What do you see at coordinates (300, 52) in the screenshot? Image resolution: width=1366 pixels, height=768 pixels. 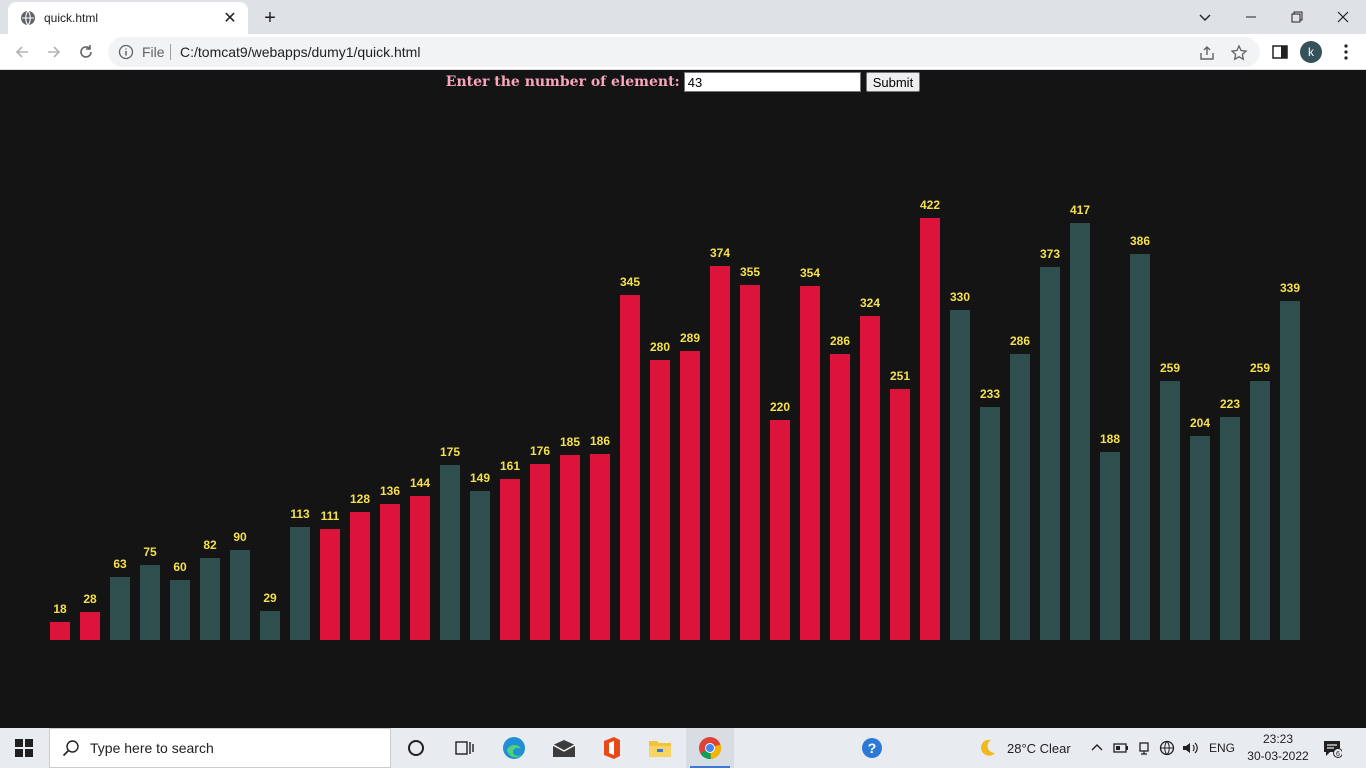 I see `url-text: C:/tomcat9/webapps/dumy1/quick.html` at bounding box center [300, 52].